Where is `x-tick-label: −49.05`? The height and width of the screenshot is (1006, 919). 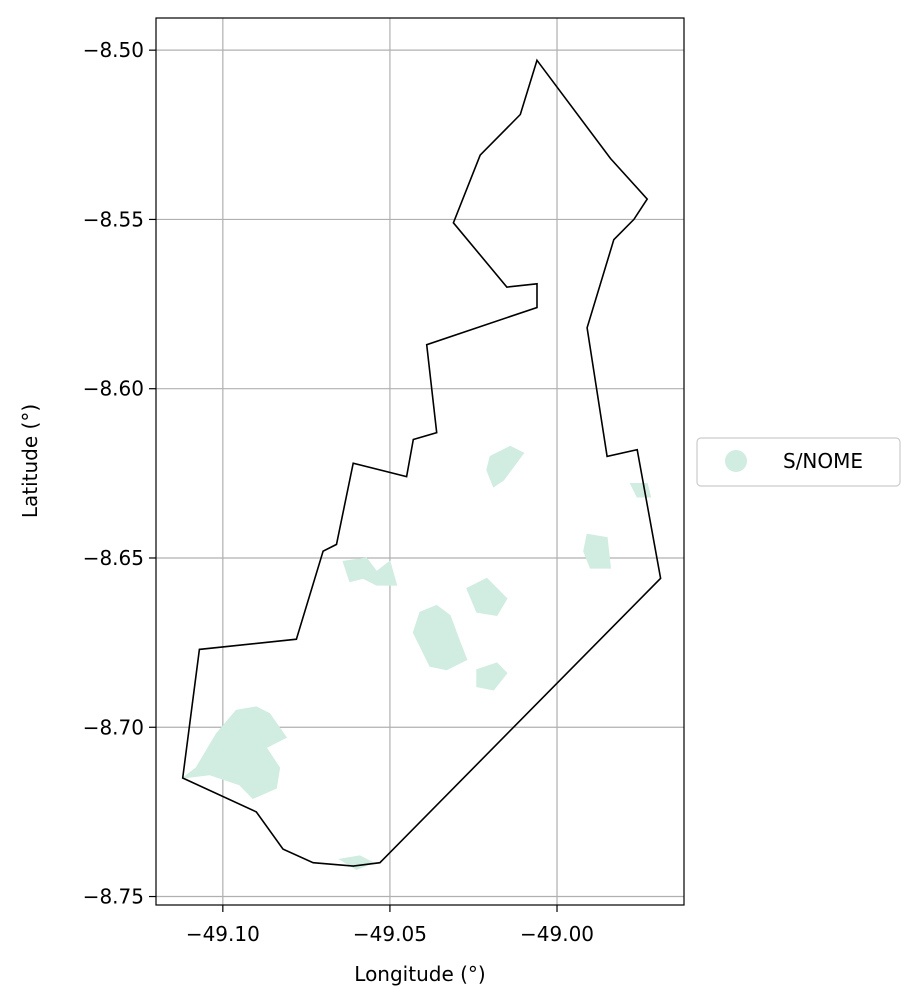
x-tick-label: −49.05 is located at coordinates (390, 934).